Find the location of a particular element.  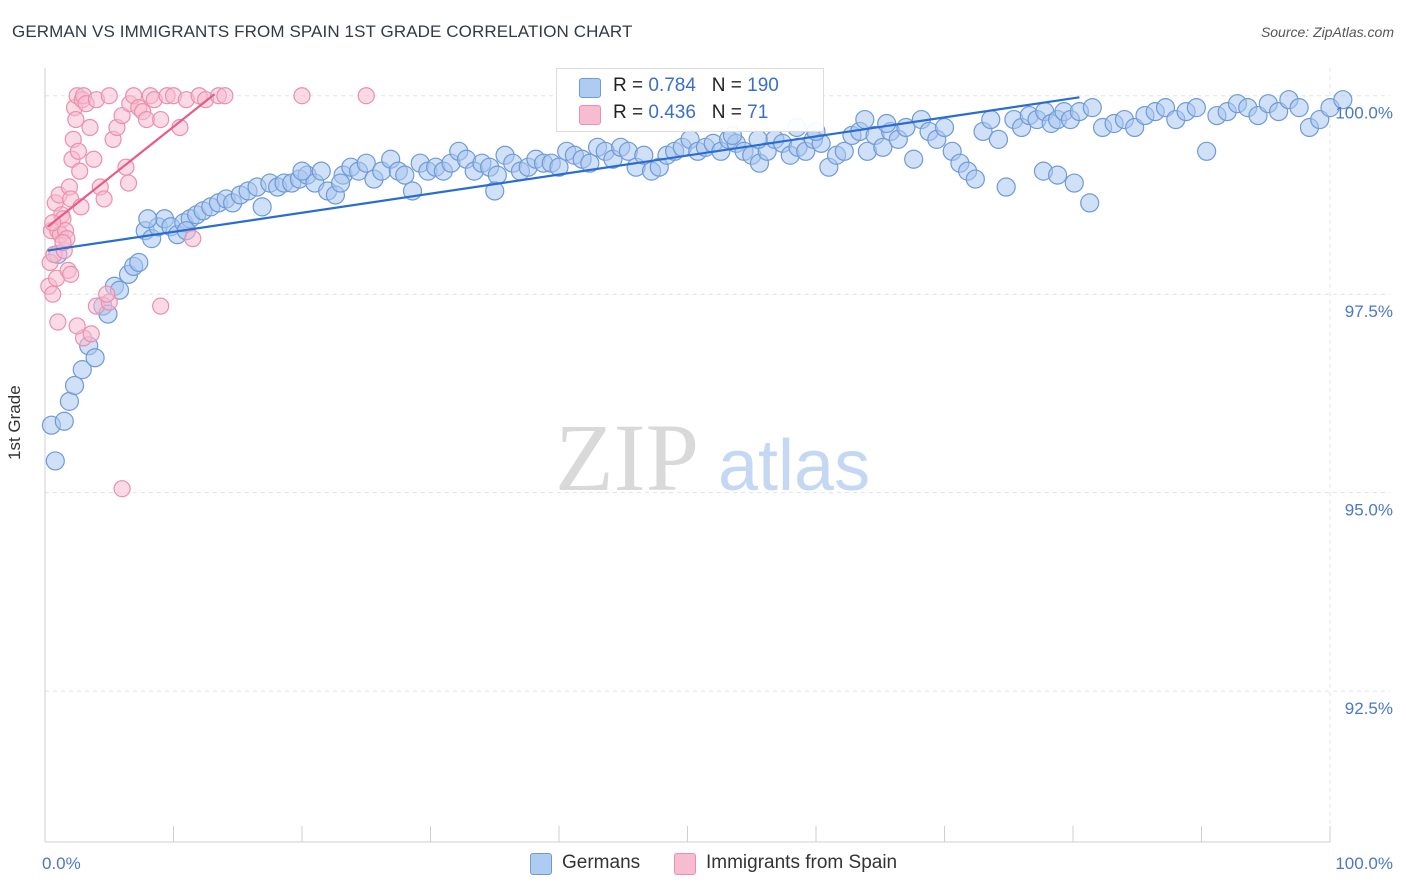

series-spain is located at coordinates (207, 292).